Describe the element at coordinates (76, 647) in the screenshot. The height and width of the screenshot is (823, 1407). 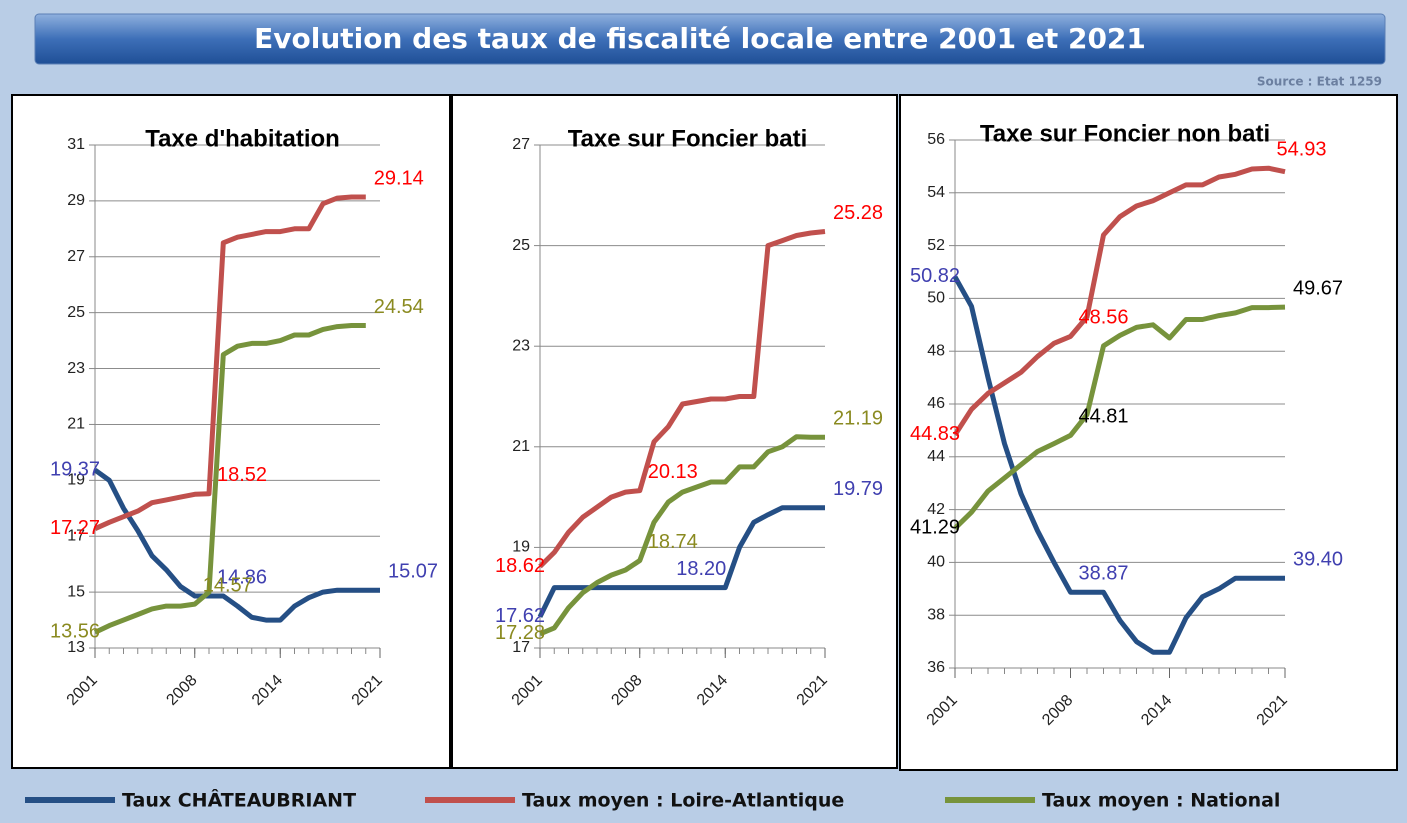
I see `y-tick-label: 13` at that location.